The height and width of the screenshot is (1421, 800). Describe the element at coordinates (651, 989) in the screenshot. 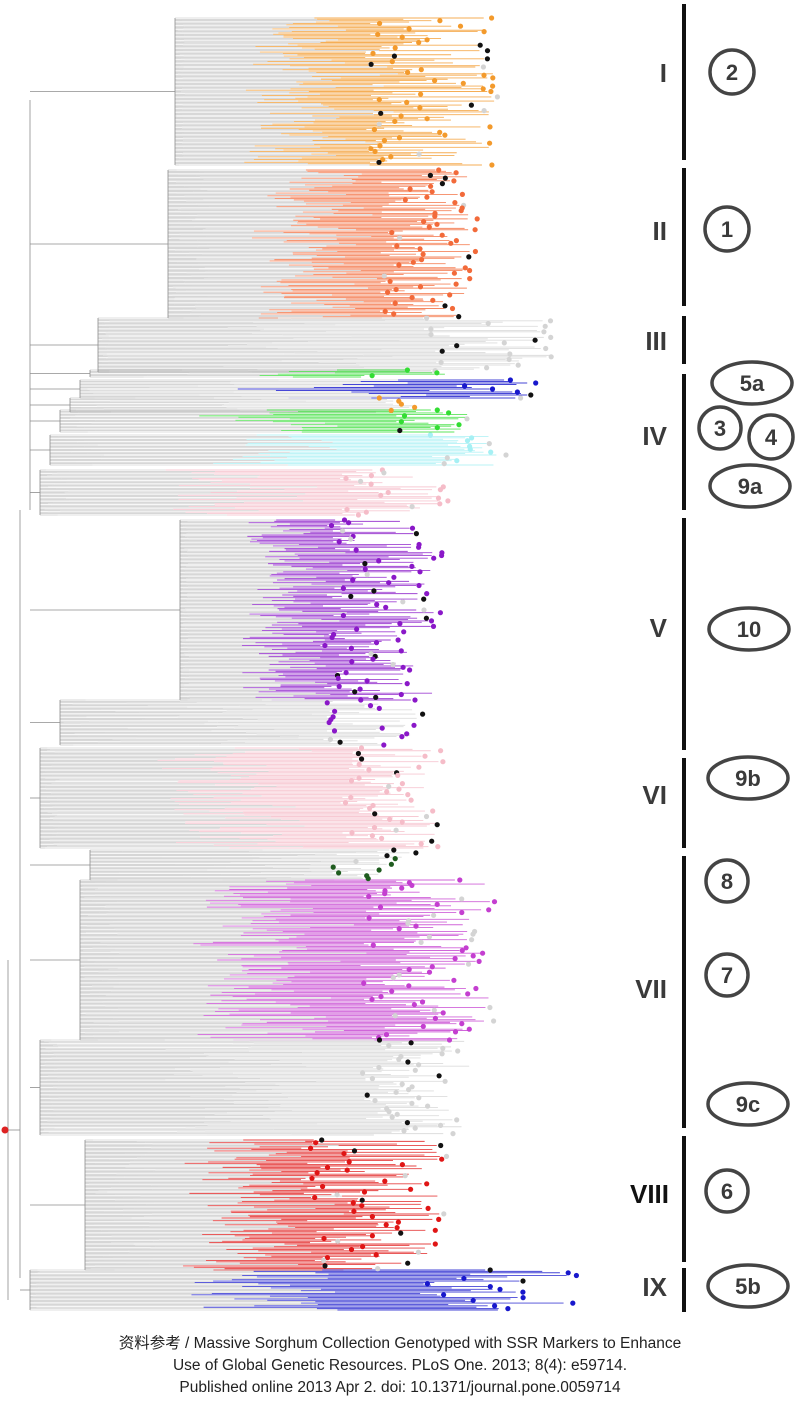

I see `cluster-label-VII: VII` at that location.